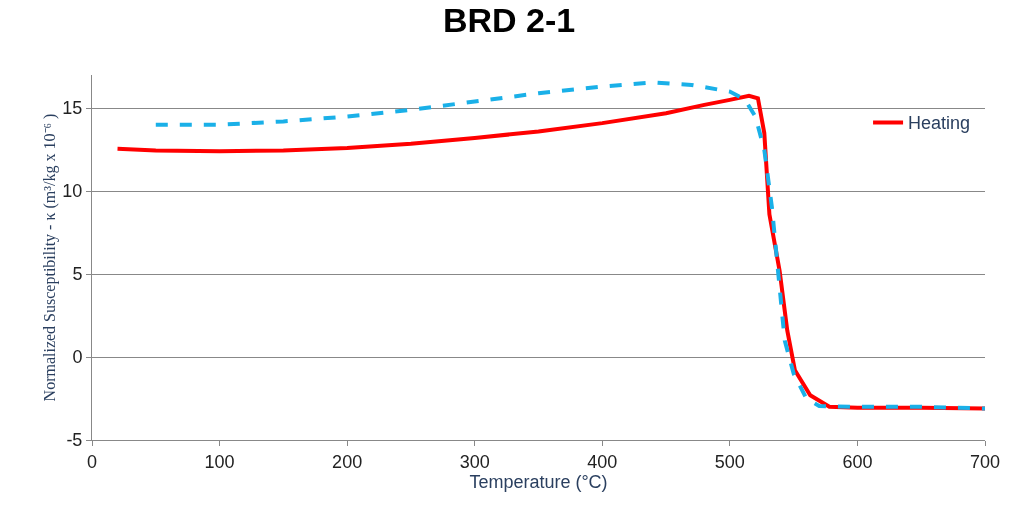 Image resolution: width=1018 pixels, height=522 pixels. I want to click on x-tick-label: 0, so click(92, 461).